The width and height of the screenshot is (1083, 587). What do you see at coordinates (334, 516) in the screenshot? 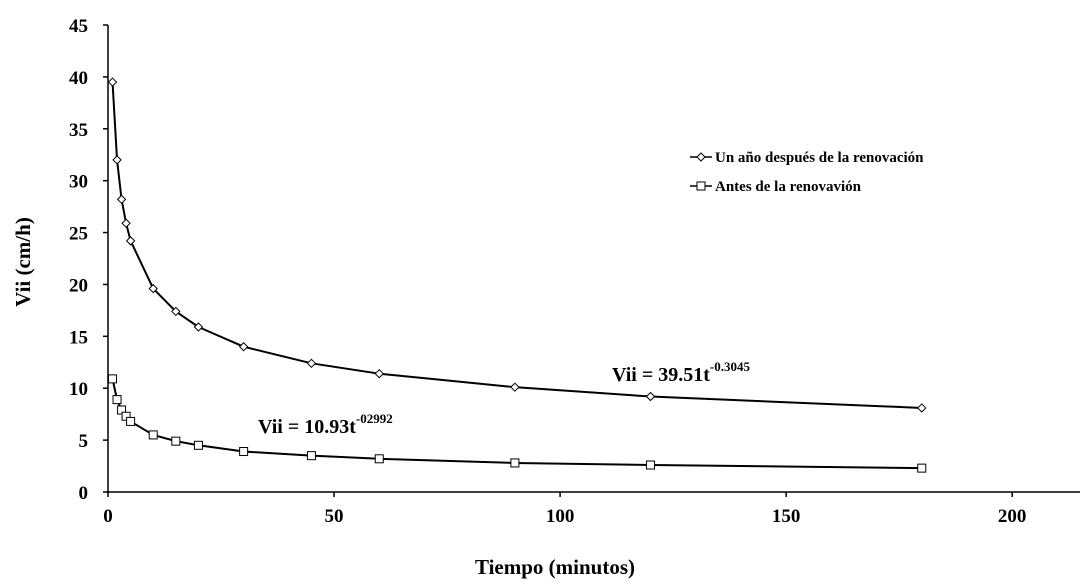
I see `x-tick-label: 50` at bounding box center [334, 516].